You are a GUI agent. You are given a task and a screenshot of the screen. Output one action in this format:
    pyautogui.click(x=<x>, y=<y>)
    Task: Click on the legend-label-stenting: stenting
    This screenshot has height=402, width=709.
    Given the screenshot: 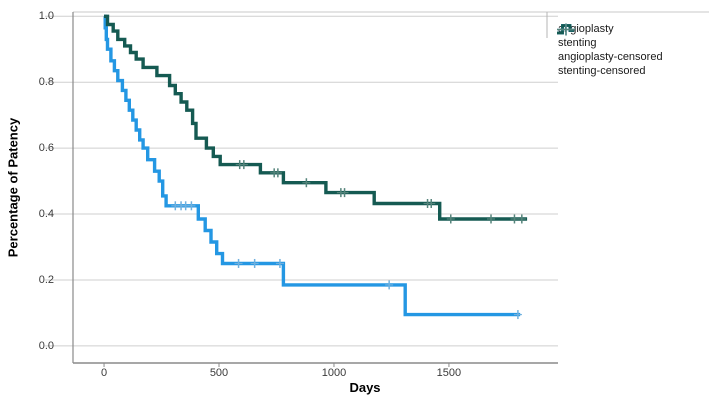 What is the action you would take?
    pyautogui.click(x=577, y=43)
    